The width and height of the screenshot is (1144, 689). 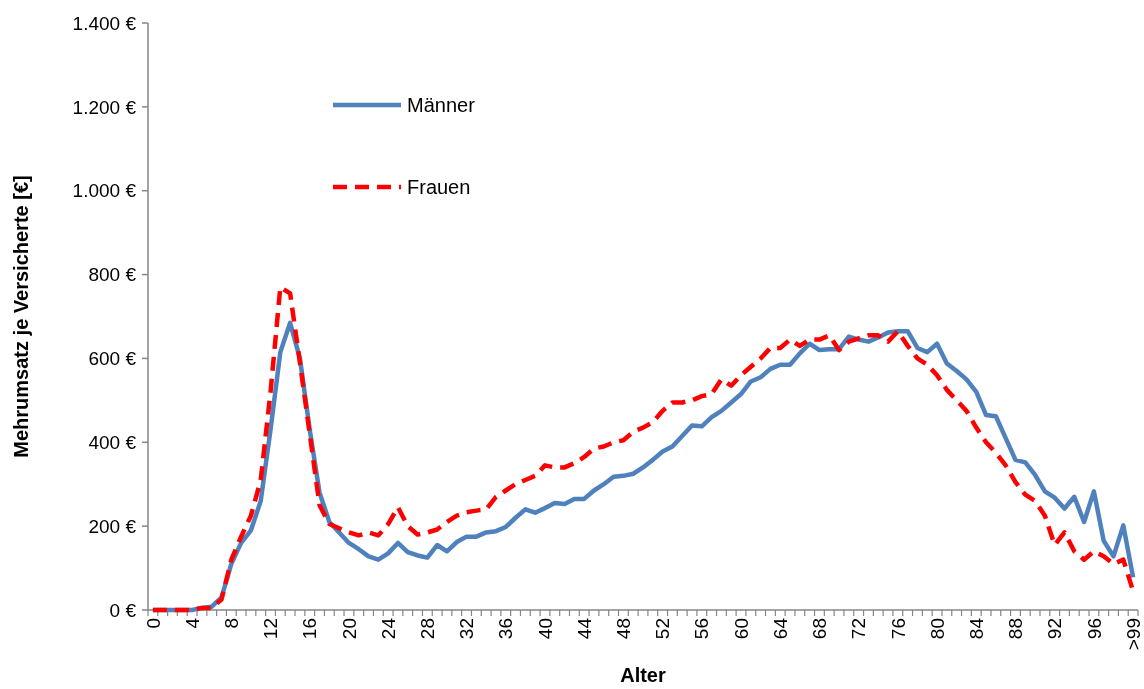 What do you see at coordinates (643, 675) in the screenshot?
I see `x-axis-title: Alter` at bounding box center [643, 675].